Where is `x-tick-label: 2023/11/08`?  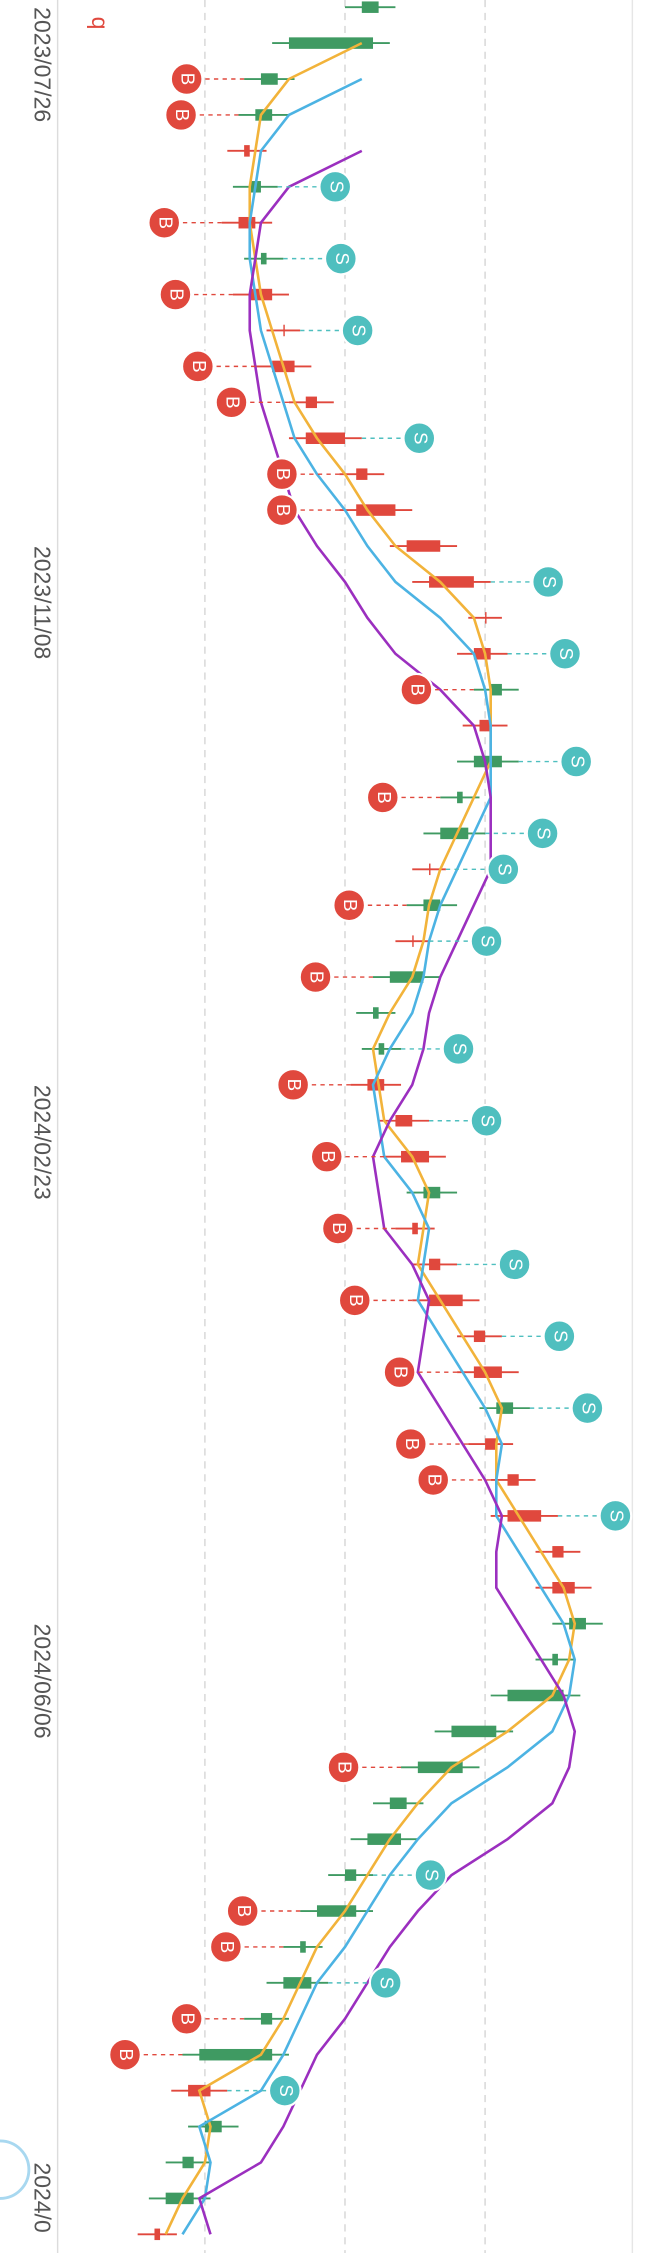 x-tick-label: 2023/11/08 is located at coordinates (42, 602).